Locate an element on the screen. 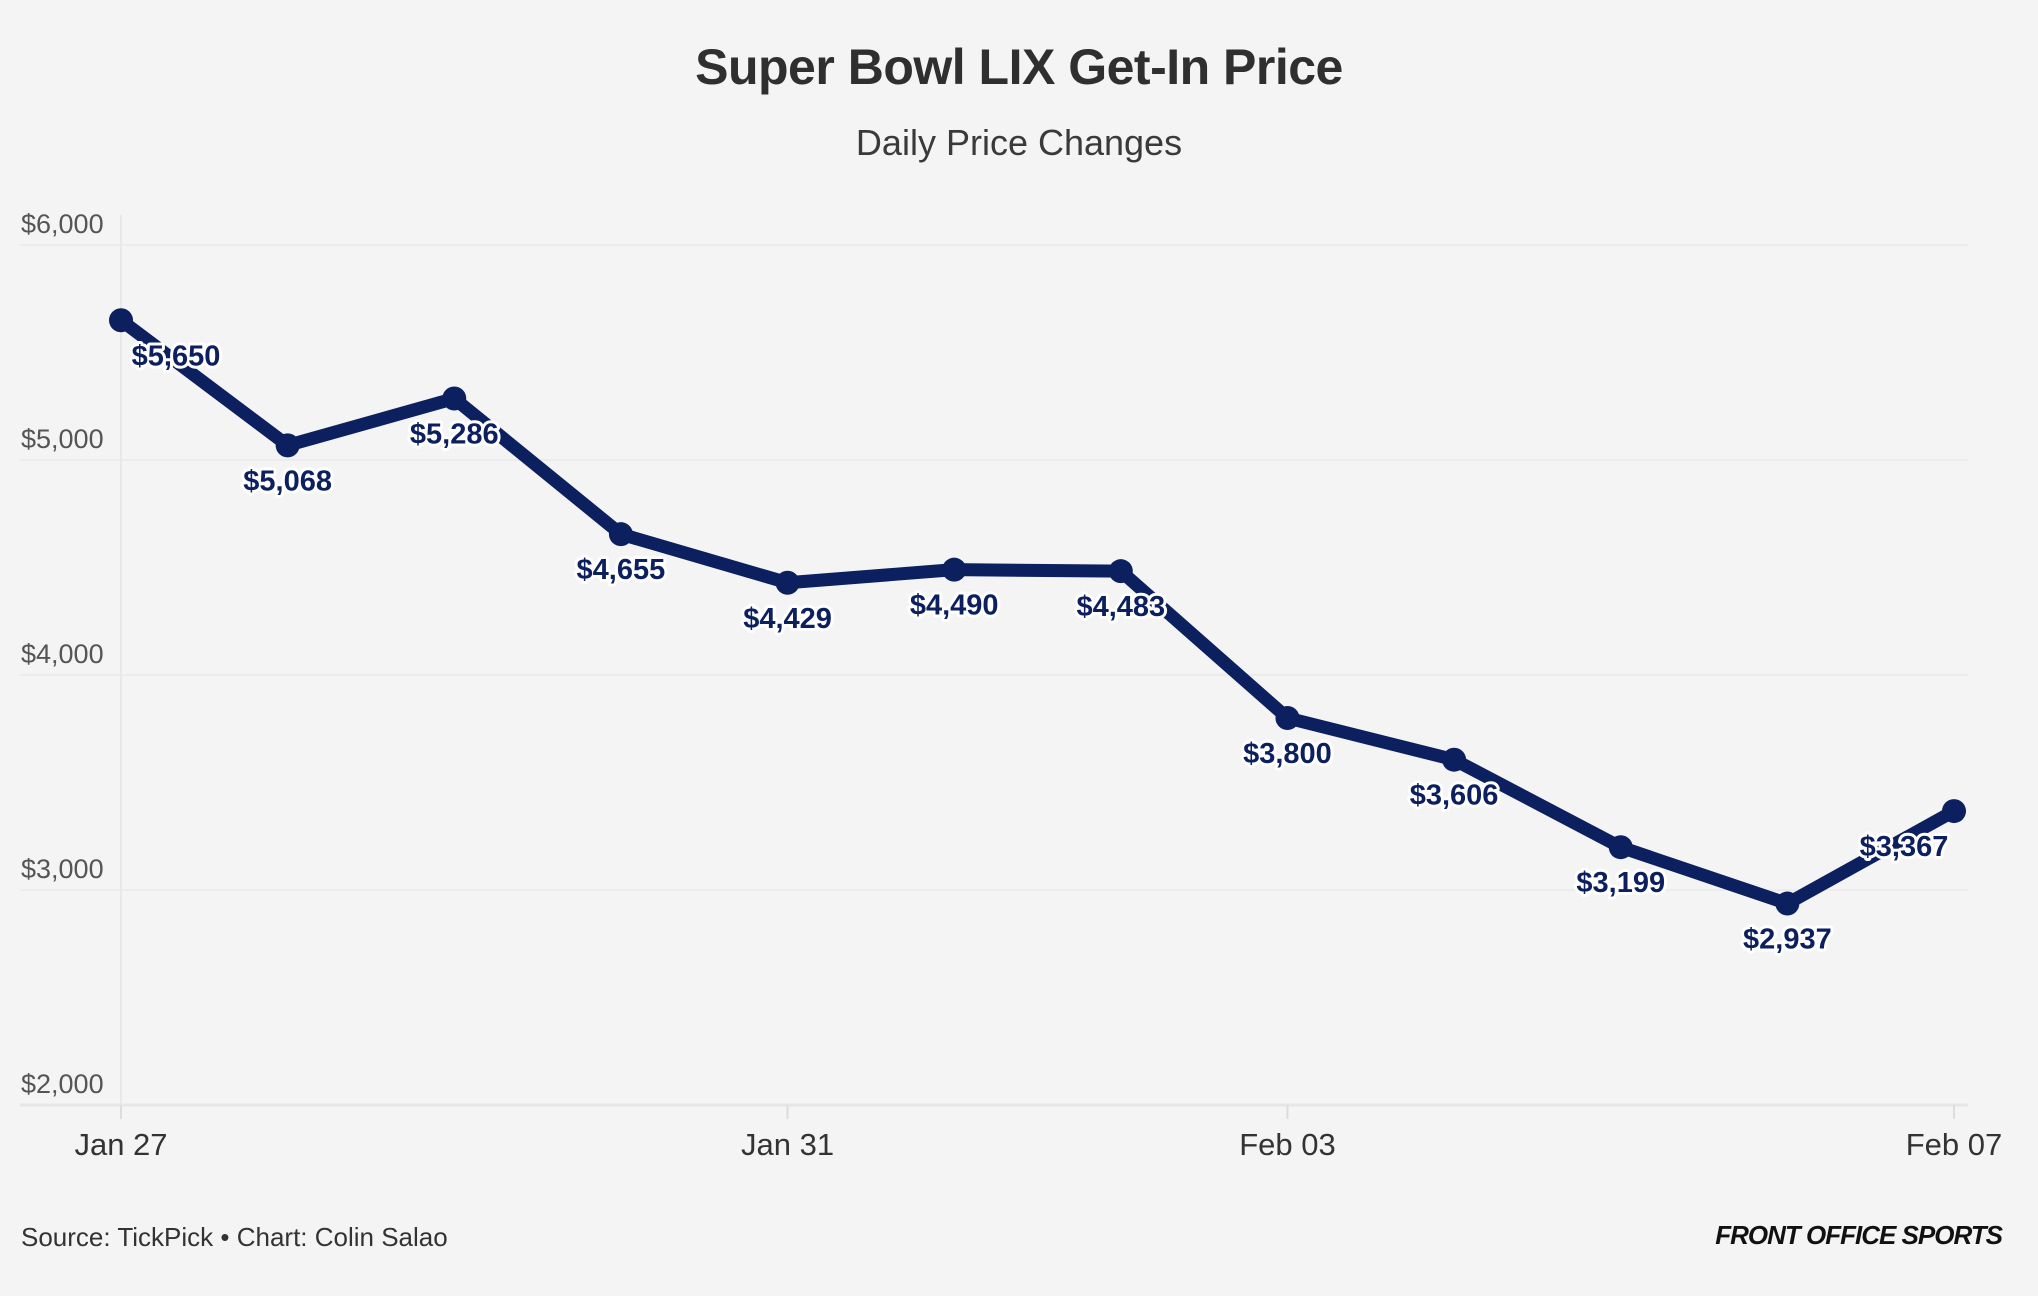 The image size is (2038, 1296). data-label: $3,367 is located at coordinates (1904, 847).